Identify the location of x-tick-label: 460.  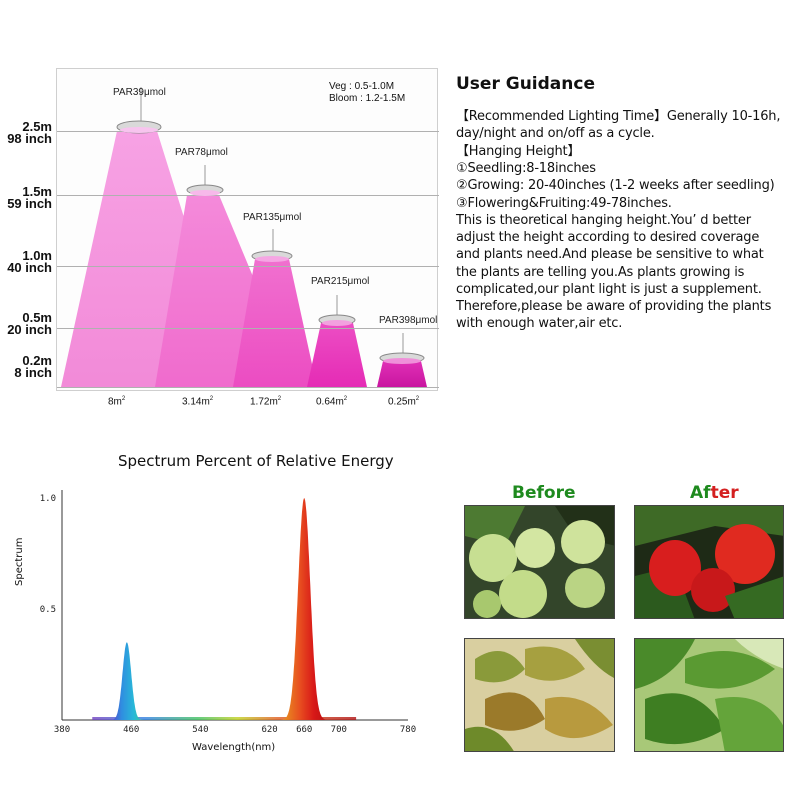
(131, 730).